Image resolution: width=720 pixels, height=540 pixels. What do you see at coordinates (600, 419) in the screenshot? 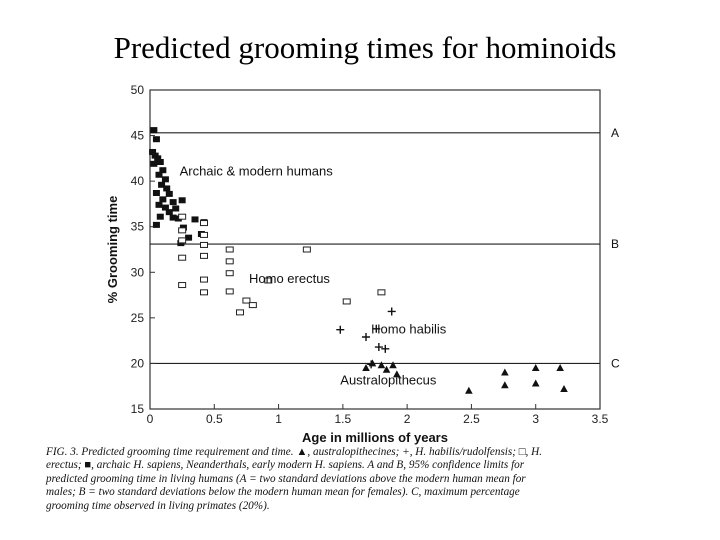
I see `x-tick-label: 3.5` at bounding box center [600, 419].